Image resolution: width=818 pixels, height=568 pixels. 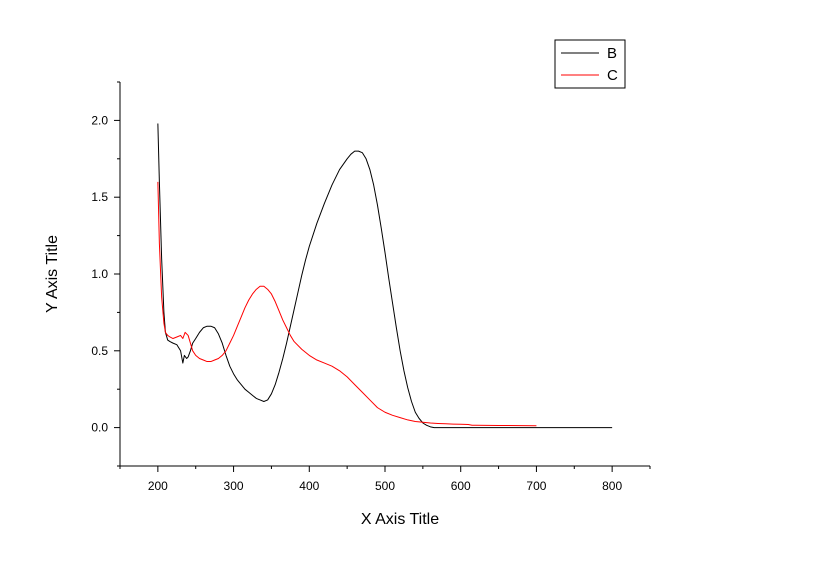 I want to click on x-tick-label: 600, so click(x=461, y=486).